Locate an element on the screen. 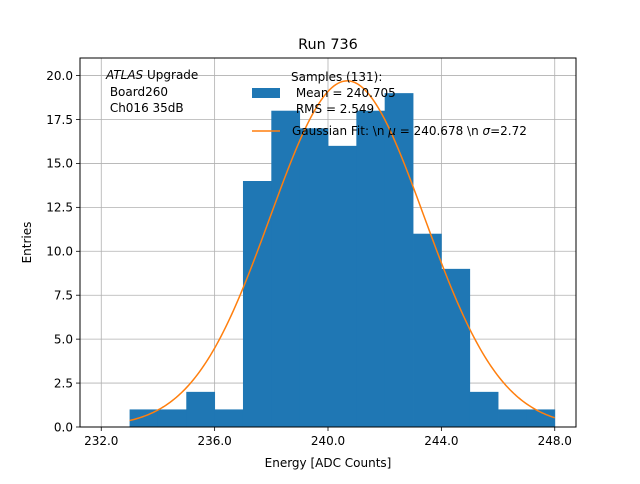  y-tick-label: 12.5 is located at coordinates (59, 208).